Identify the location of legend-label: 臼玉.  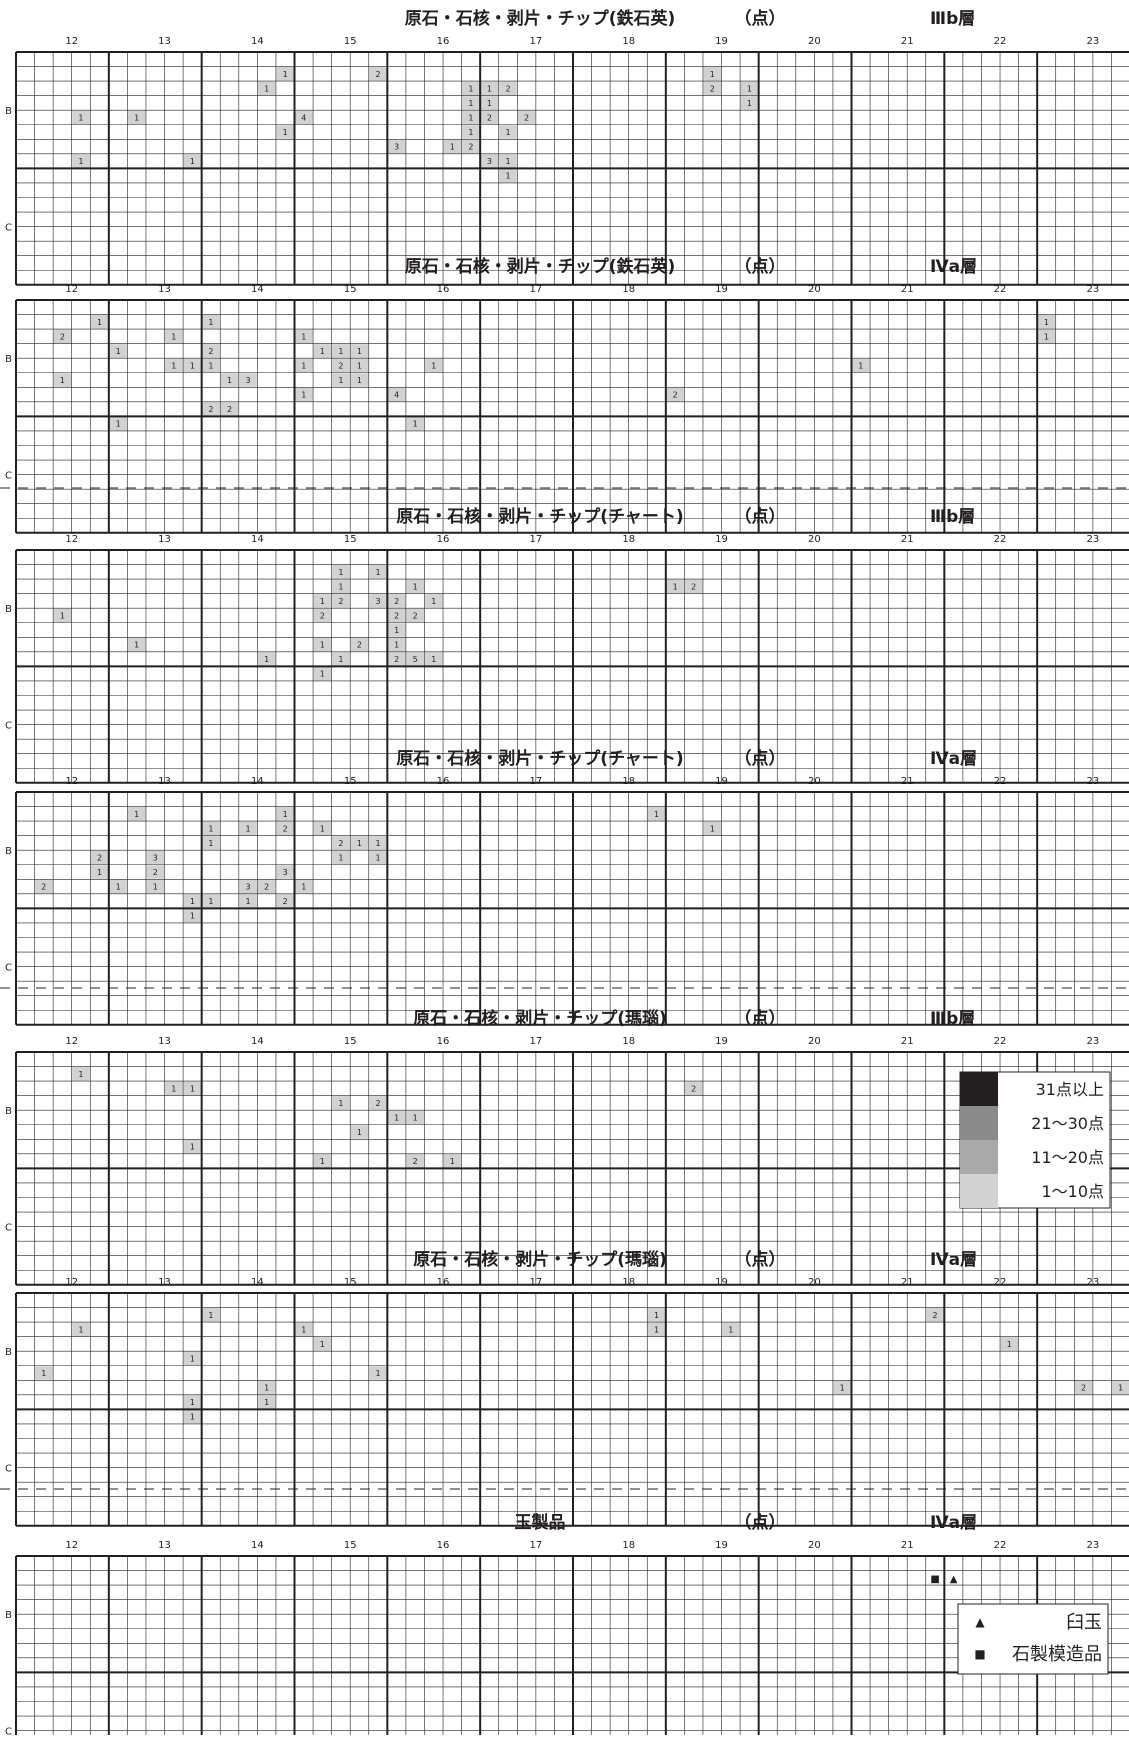
(1084, 1622).